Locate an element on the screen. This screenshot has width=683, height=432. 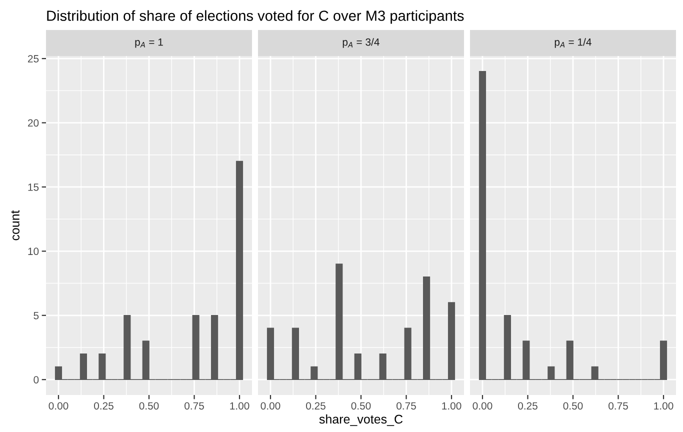
y-tick-label: 15 is located at coordinates (33, 187).